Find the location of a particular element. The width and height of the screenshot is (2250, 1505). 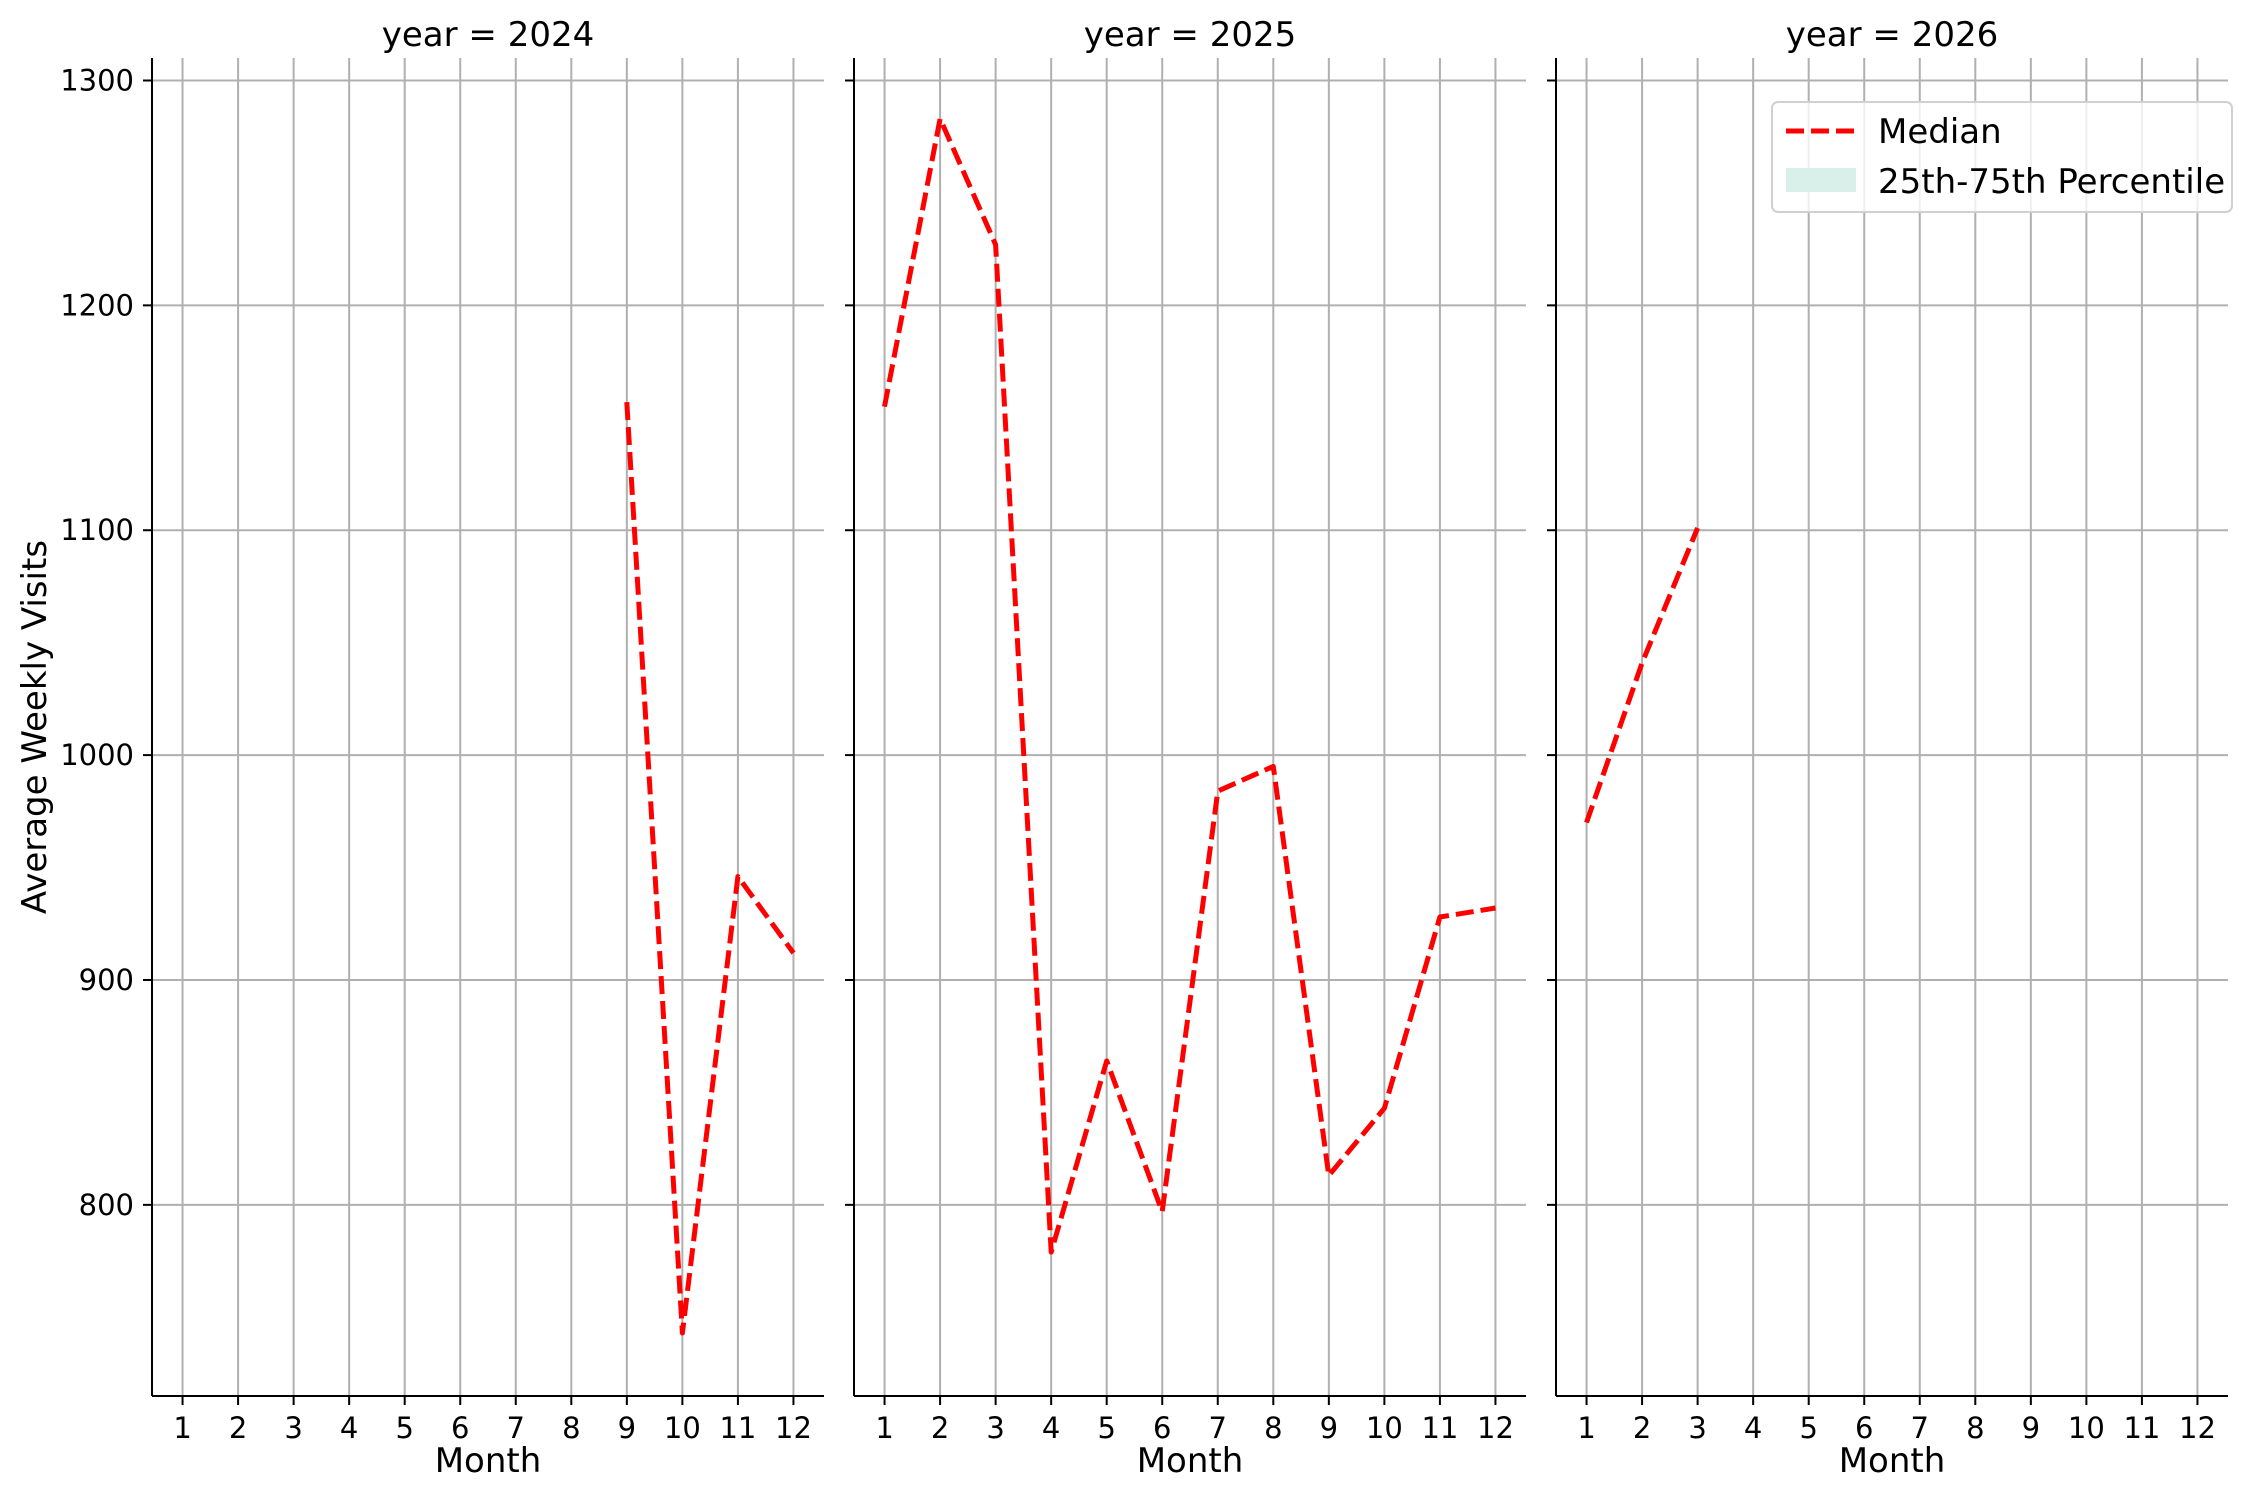

legend-percentile-label: 25th-75th Percentile is located at coordinates (2051, 182).